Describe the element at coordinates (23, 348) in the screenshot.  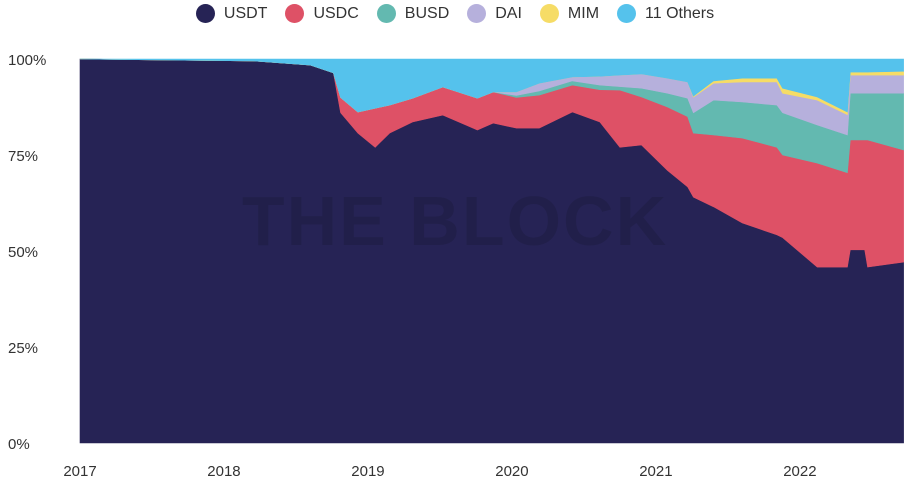
I see `y-tick-label: 25%` at that location.